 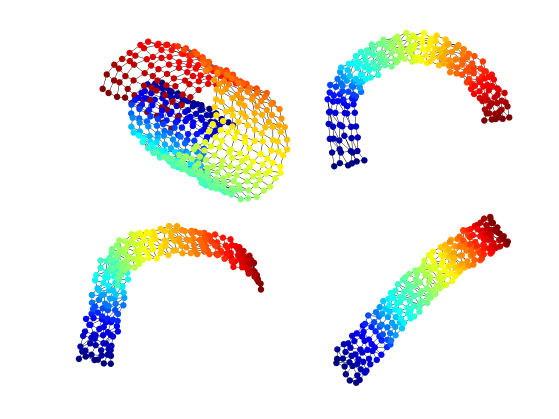 What do you see at coordinates (418, 99) in the screenshot?
I see `embedding-panel-top-right` at bounding box center [418, 99].